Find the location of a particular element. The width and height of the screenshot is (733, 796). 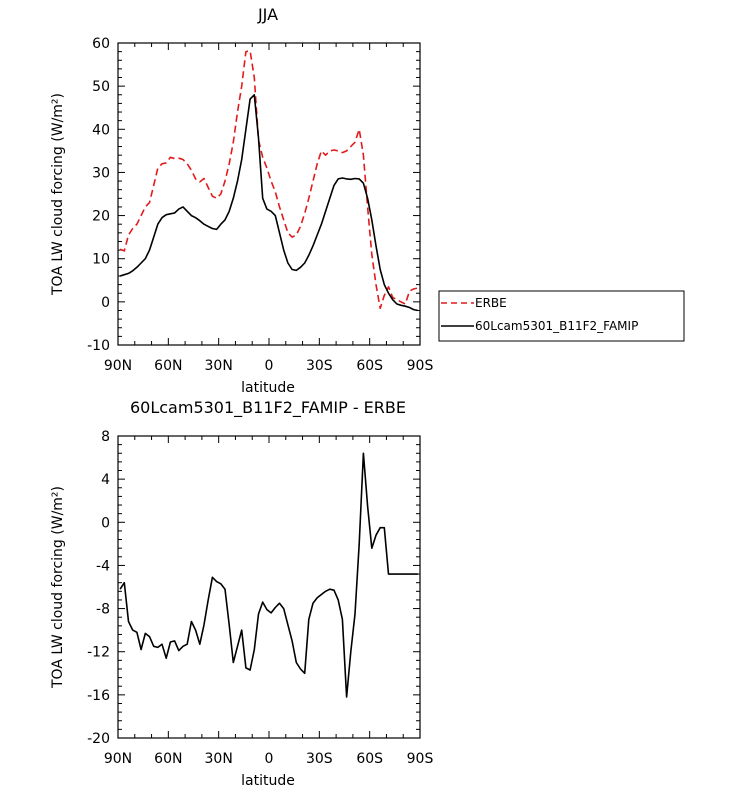

bottom-panel-ylabel: TOA LW cloud forcing (W/m²) is located at coordinates (58, 587).